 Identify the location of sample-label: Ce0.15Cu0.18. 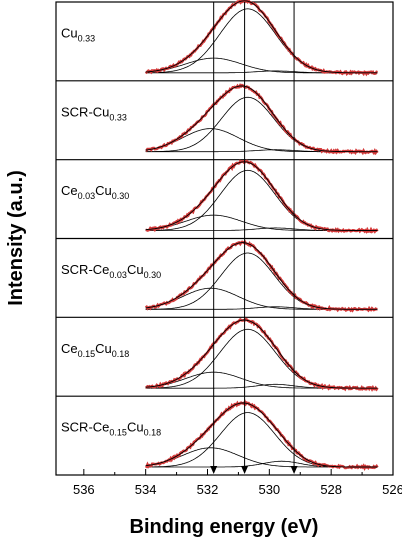
(95, 350).